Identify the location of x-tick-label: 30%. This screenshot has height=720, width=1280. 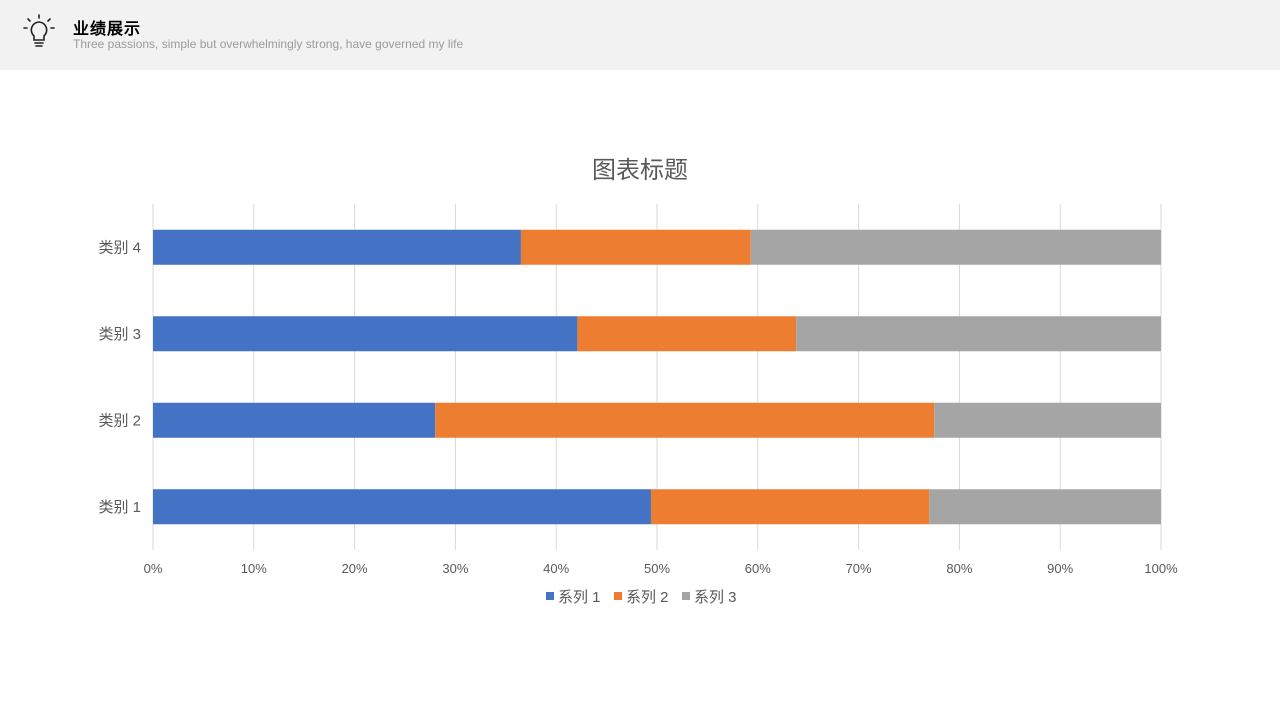
(455, 568).